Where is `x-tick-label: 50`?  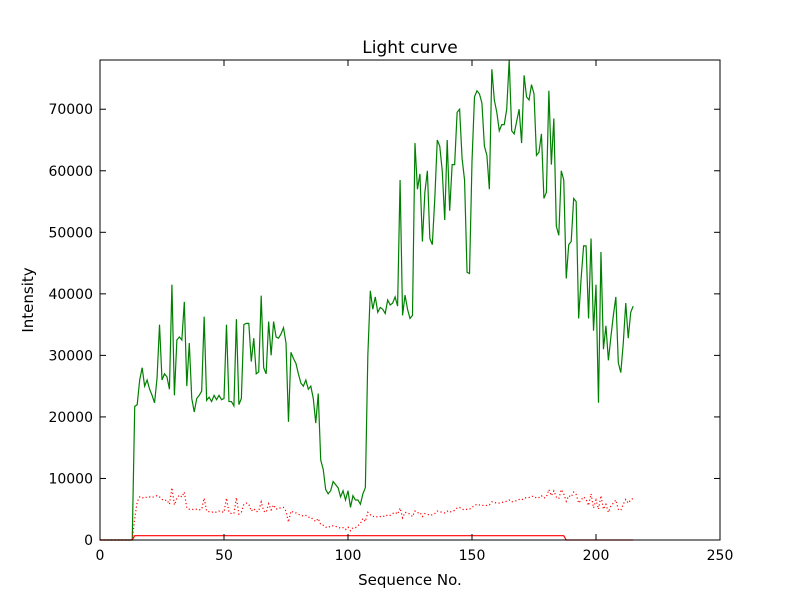
x-tick-label: 50 is located at coordinates (224, 556).